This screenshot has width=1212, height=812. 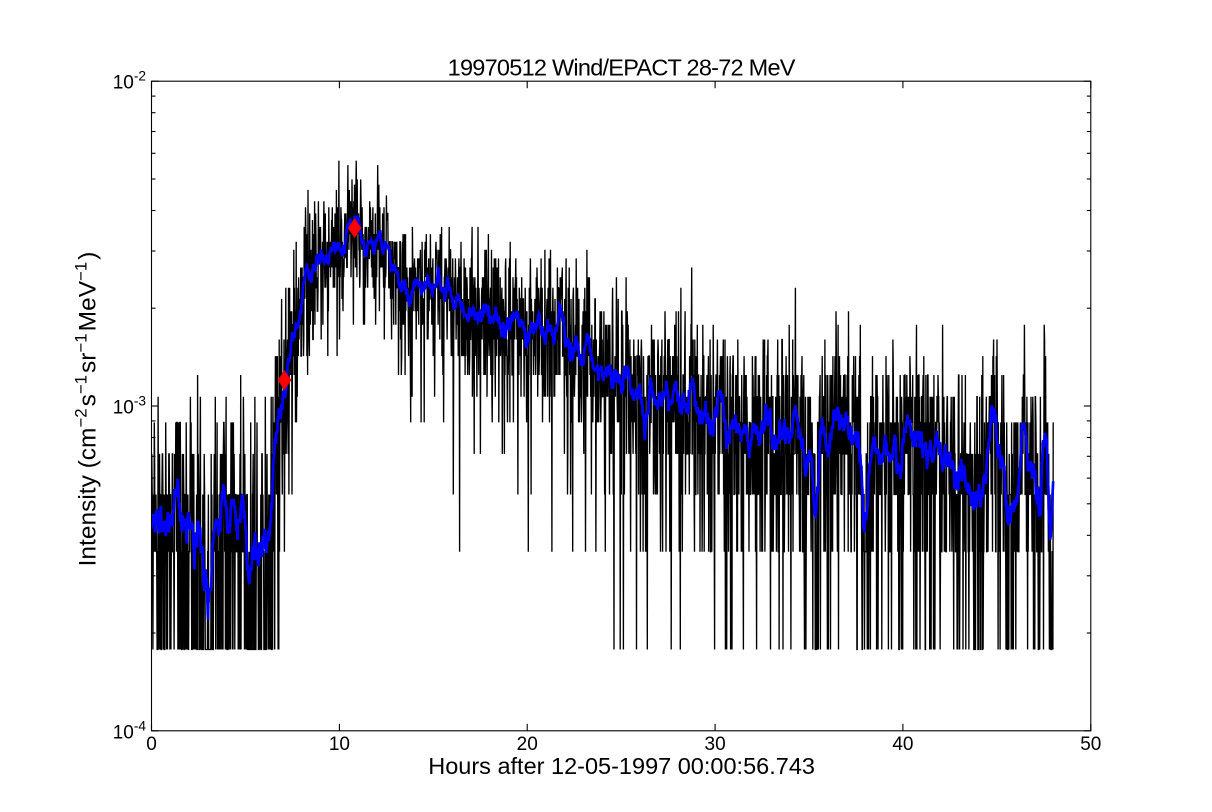 What do you see at coordinates (527, 744) in the screenshot?
I see `svg-text: 20` at bounding box center [527, 744].